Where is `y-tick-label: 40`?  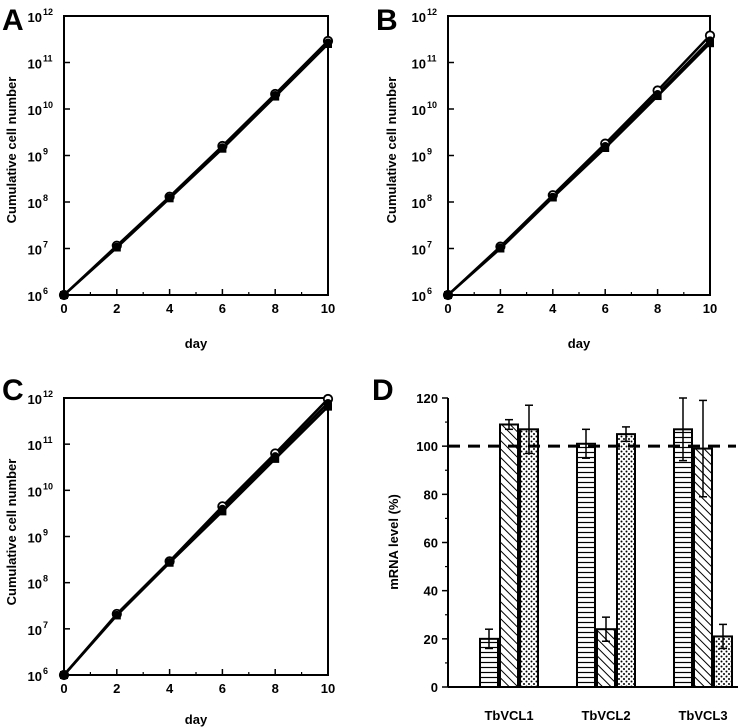
y-tick-label: 40 is located at coordinates (431, 591).